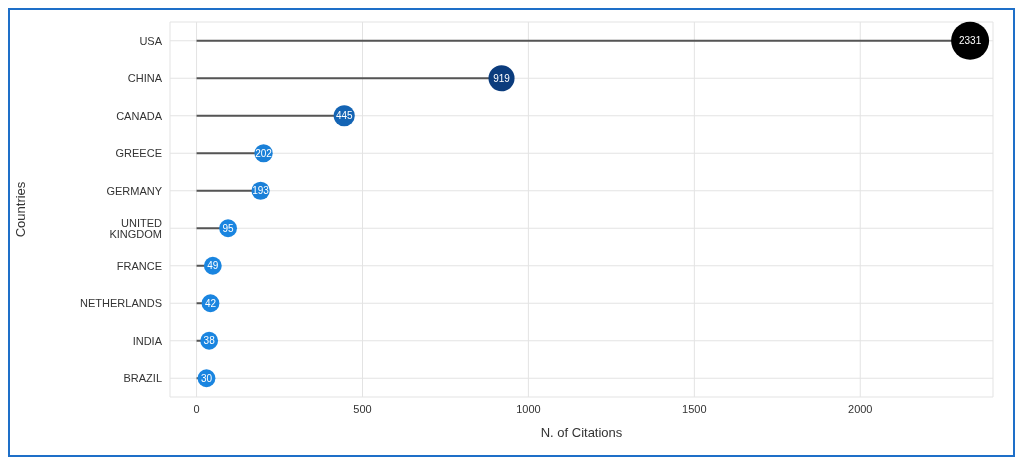 This screenshot has width=1023, height=465. Describe the element at coordinates (196, 408) in the screenshot. I see `x-tick-label: 0` at that location.